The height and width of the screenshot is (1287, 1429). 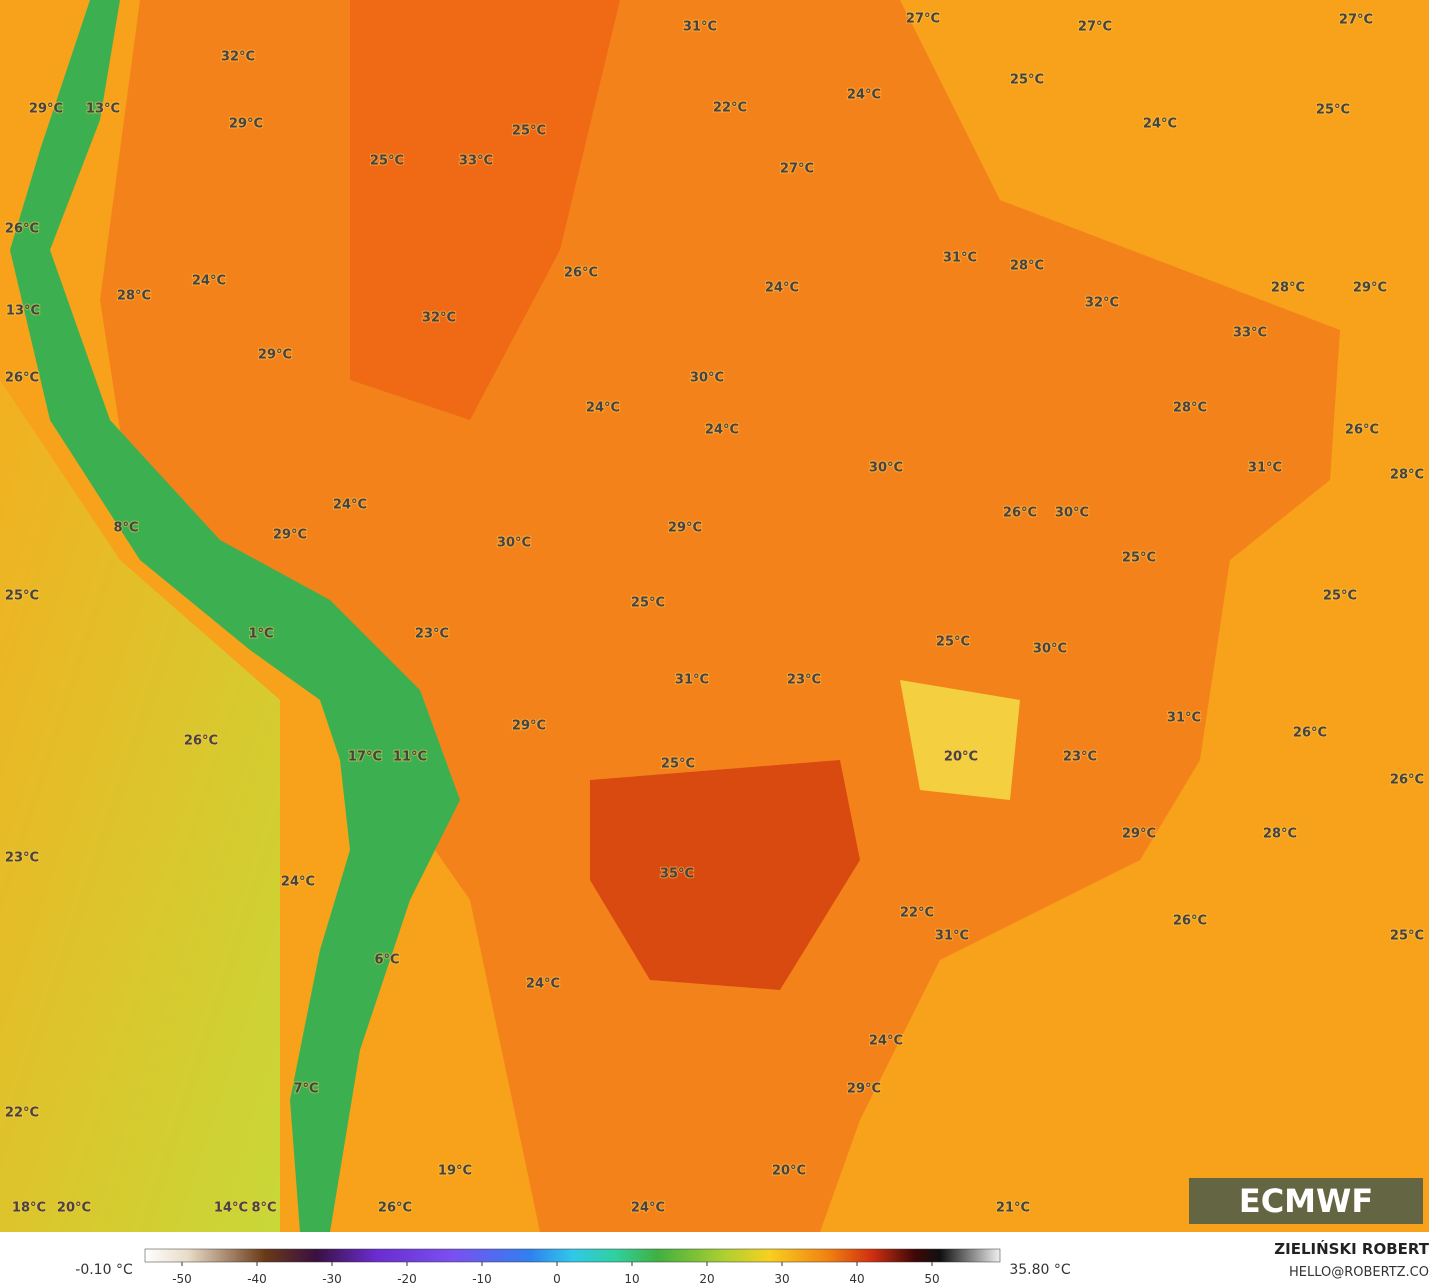 I want to click on colorbar-tick-label: -50, so click(x=182, y=1279).